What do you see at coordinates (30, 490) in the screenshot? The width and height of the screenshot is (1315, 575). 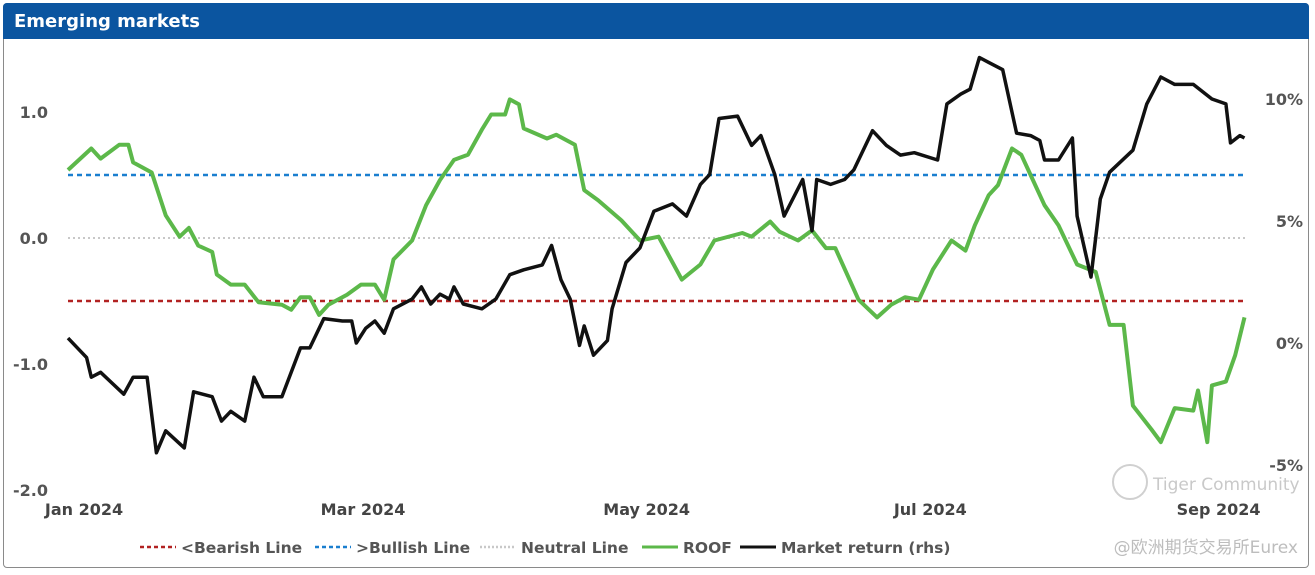 I see `y-left-tick-label: -2.0` at bounding box center [30, 490].